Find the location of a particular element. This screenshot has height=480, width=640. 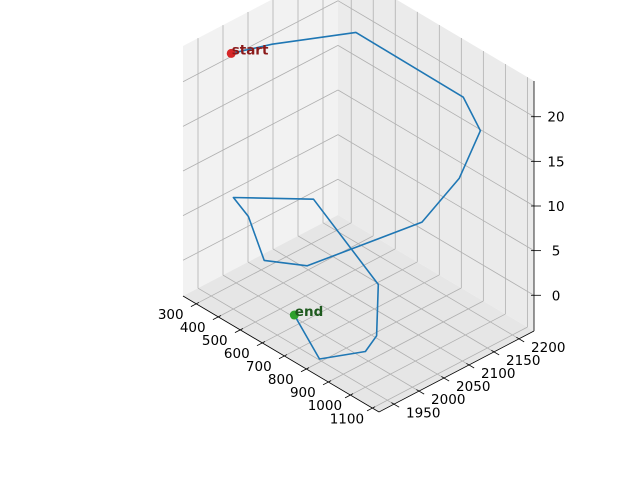

z-tick-label: 10 is located at coordinates (555, 207).